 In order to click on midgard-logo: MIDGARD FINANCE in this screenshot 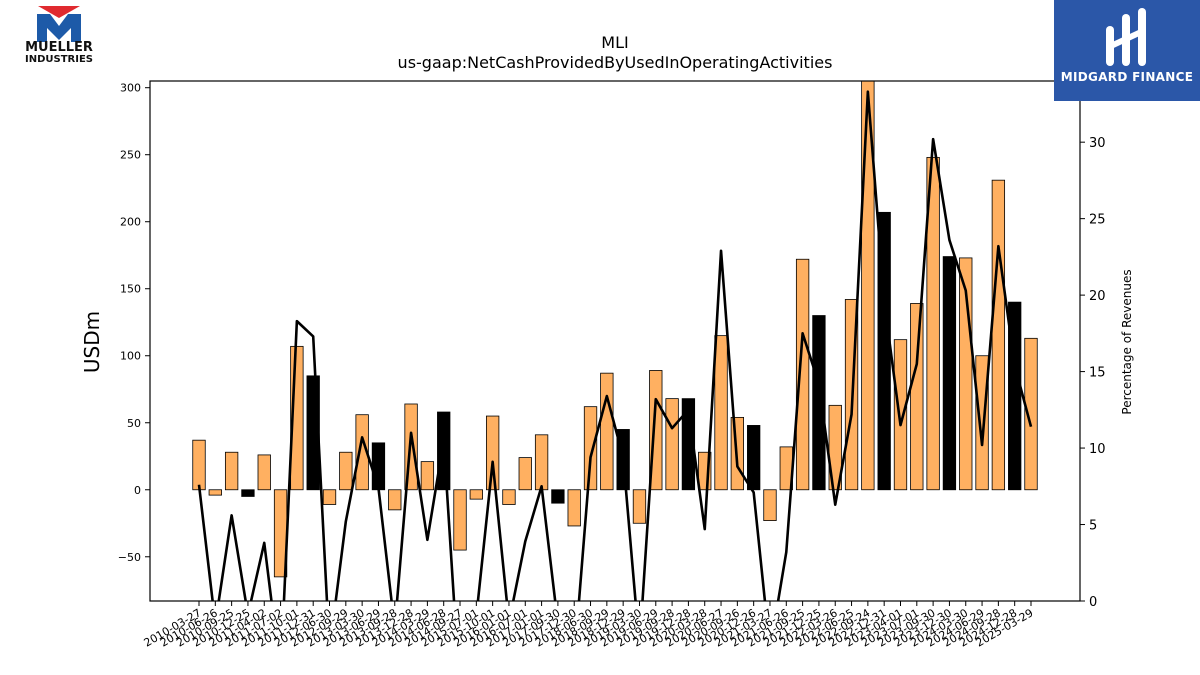, I will do `click(1127, 50)`.